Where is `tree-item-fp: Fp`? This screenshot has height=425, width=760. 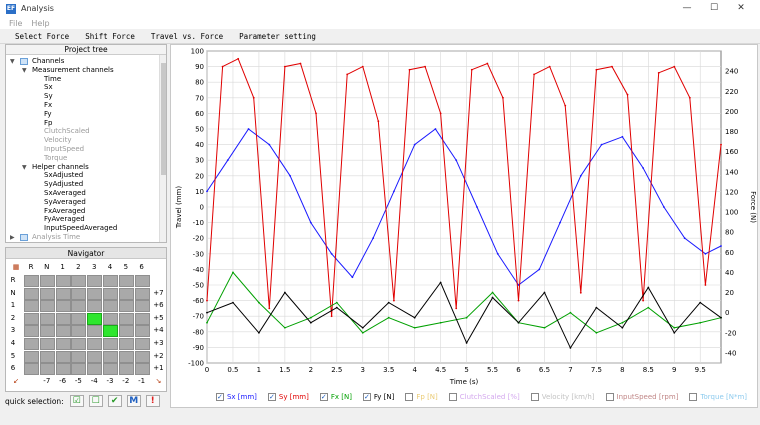
tree-item-fp: Fp is located at coordinates (48, 122).